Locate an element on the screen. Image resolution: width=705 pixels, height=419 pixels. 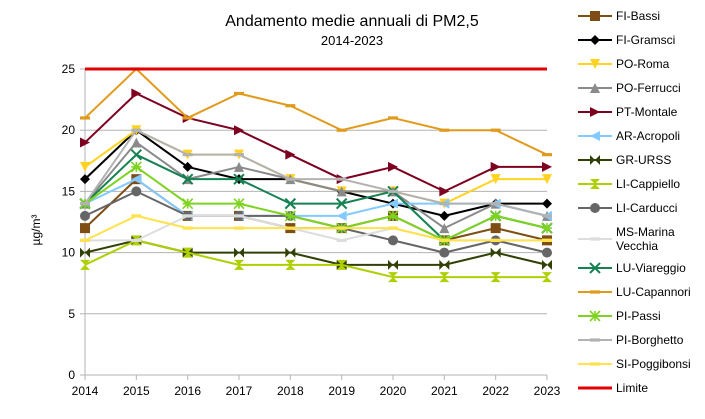
legend-item: LU-Viareggio is located at coordinates (632, 268).